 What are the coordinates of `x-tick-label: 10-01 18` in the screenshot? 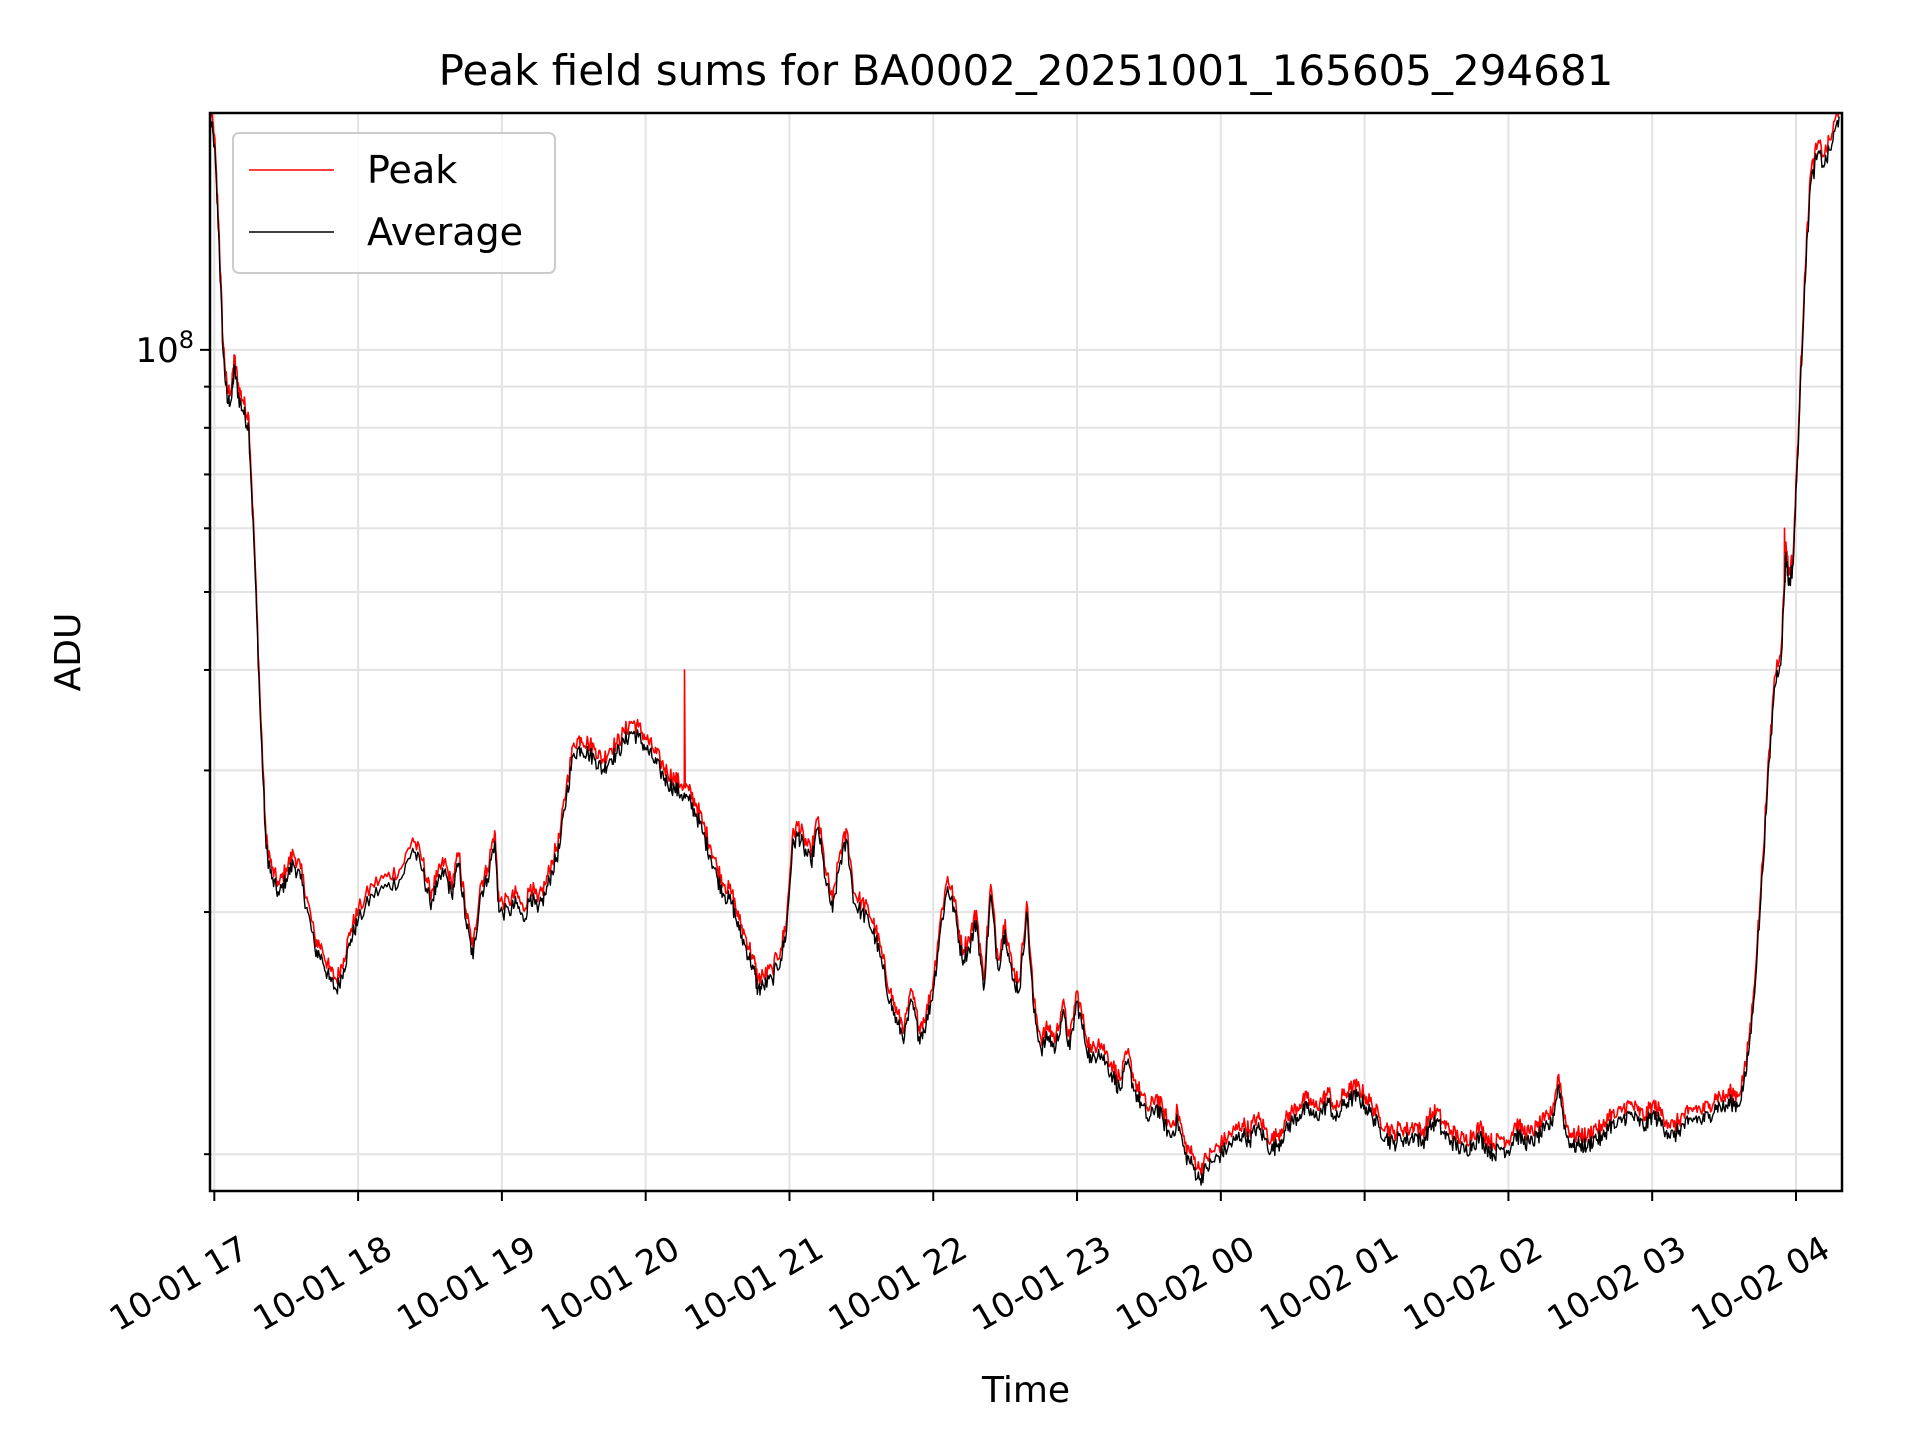 It's located at (323, 1283).